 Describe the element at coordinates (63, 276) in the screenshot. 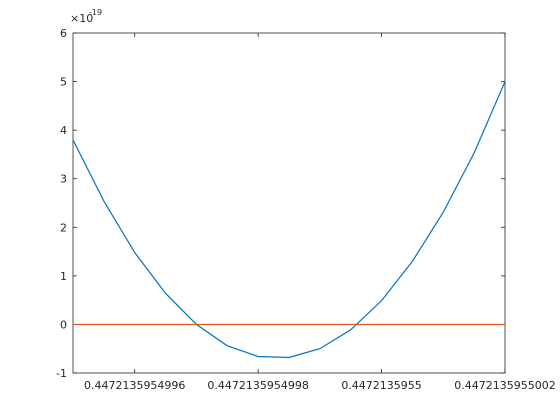

I see `y-tick-label: 1` at that location.